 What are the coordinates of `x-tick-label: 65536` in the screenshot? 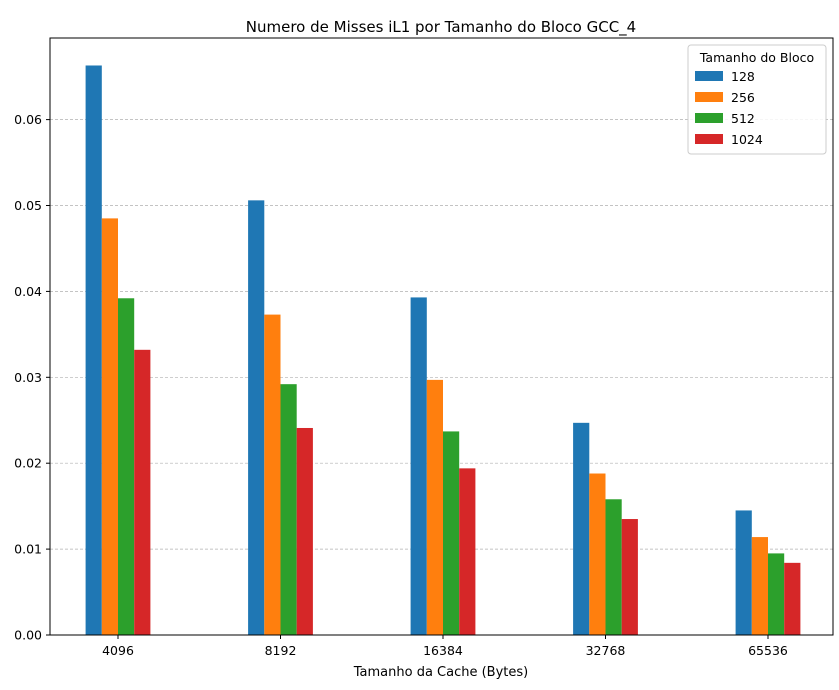 It's located at (768, 650).